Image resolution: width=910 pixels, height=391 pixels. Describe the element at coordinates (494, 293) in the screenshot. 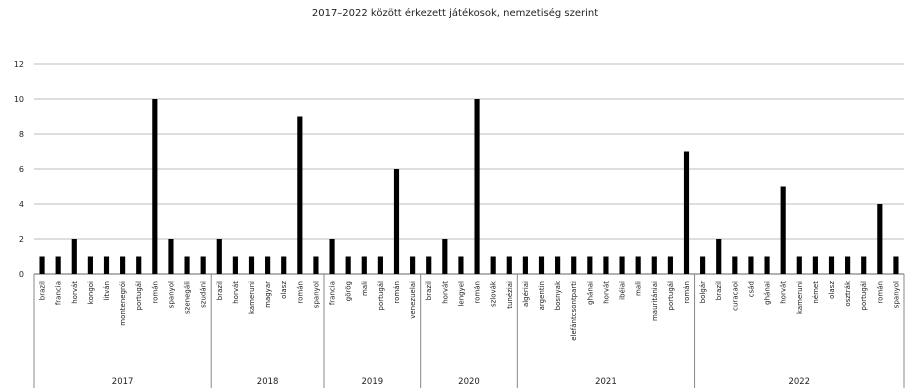

I see `x-tick-label: szlovák` at that location.